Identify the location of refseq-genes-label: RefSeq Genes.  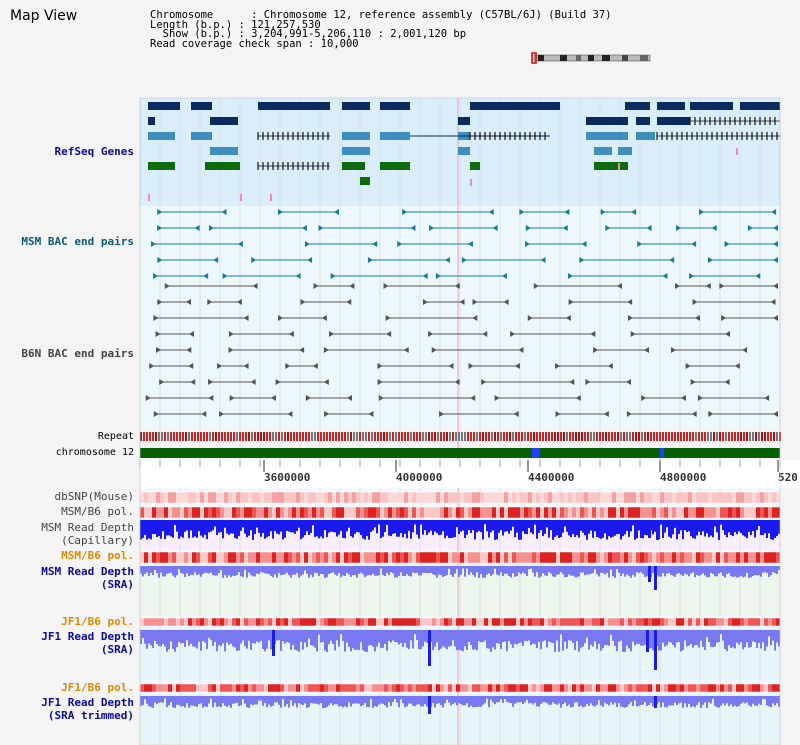
(94, 151).